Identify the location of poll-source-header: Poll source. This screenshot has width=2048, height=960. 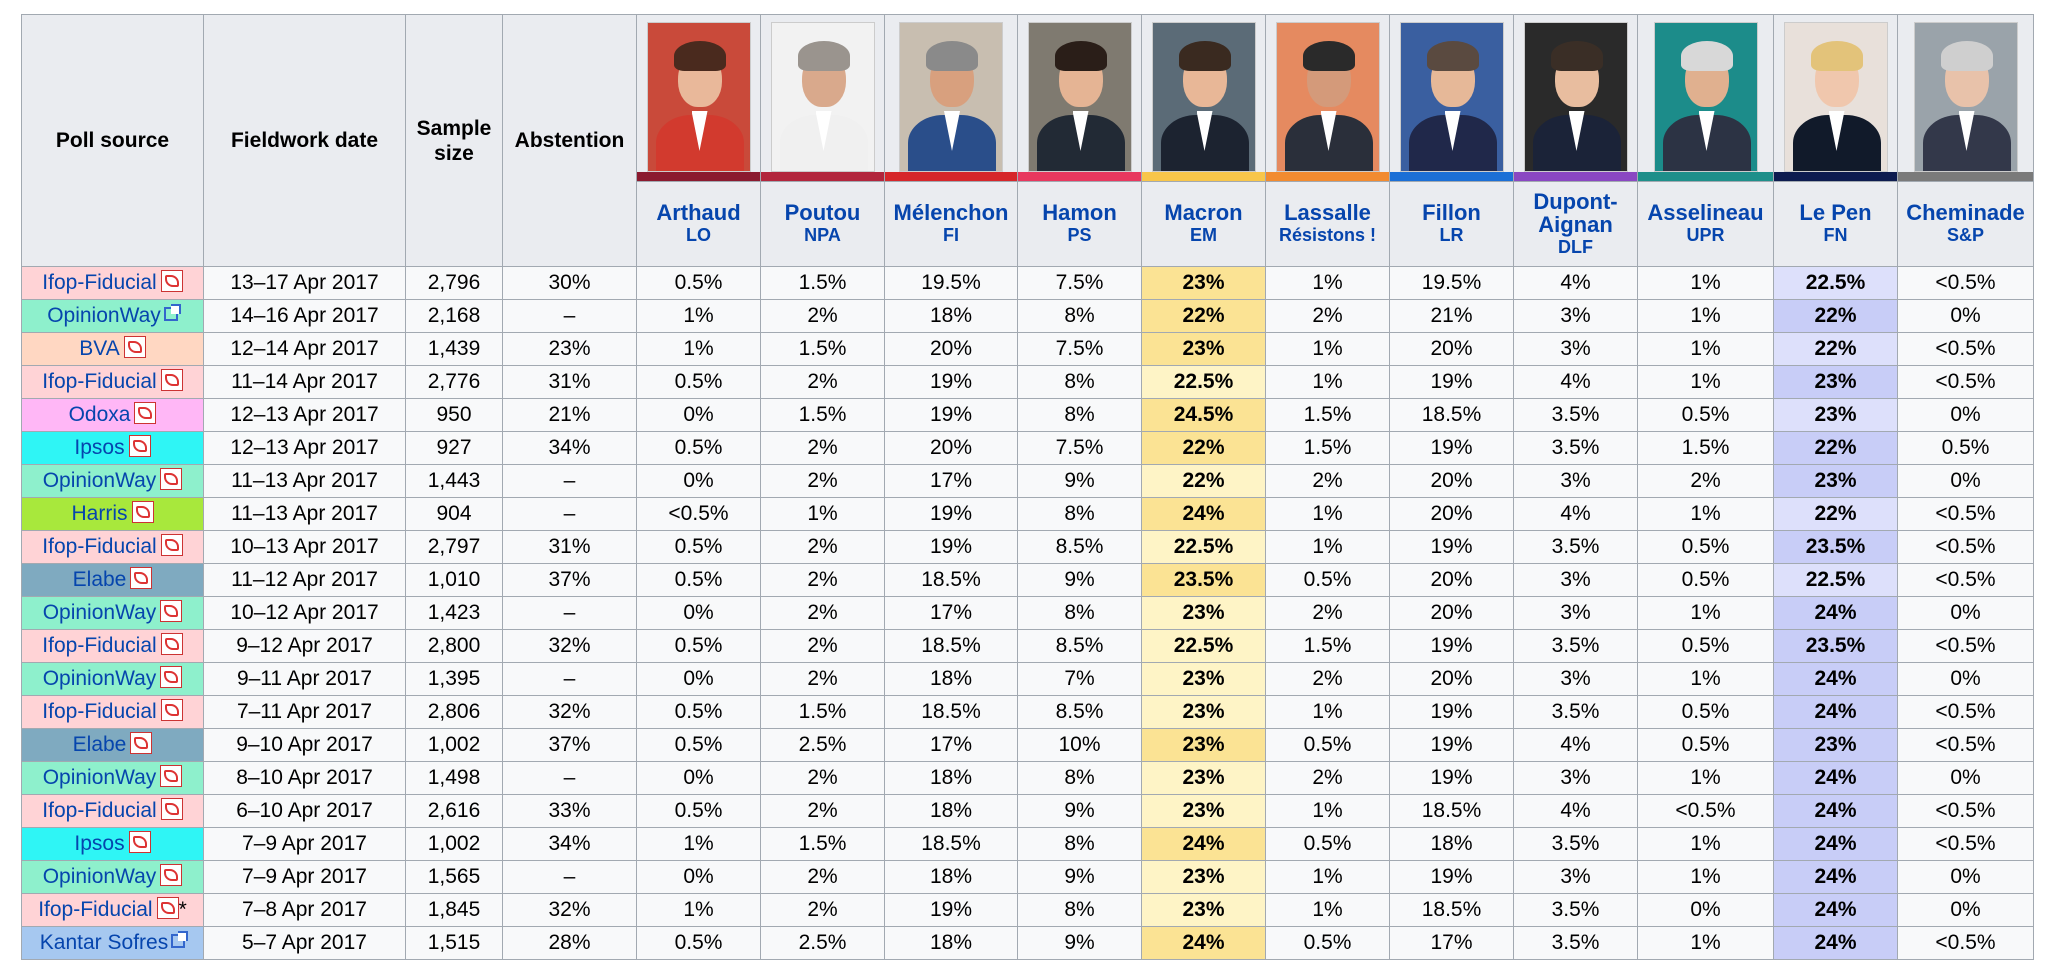
(112, 140).